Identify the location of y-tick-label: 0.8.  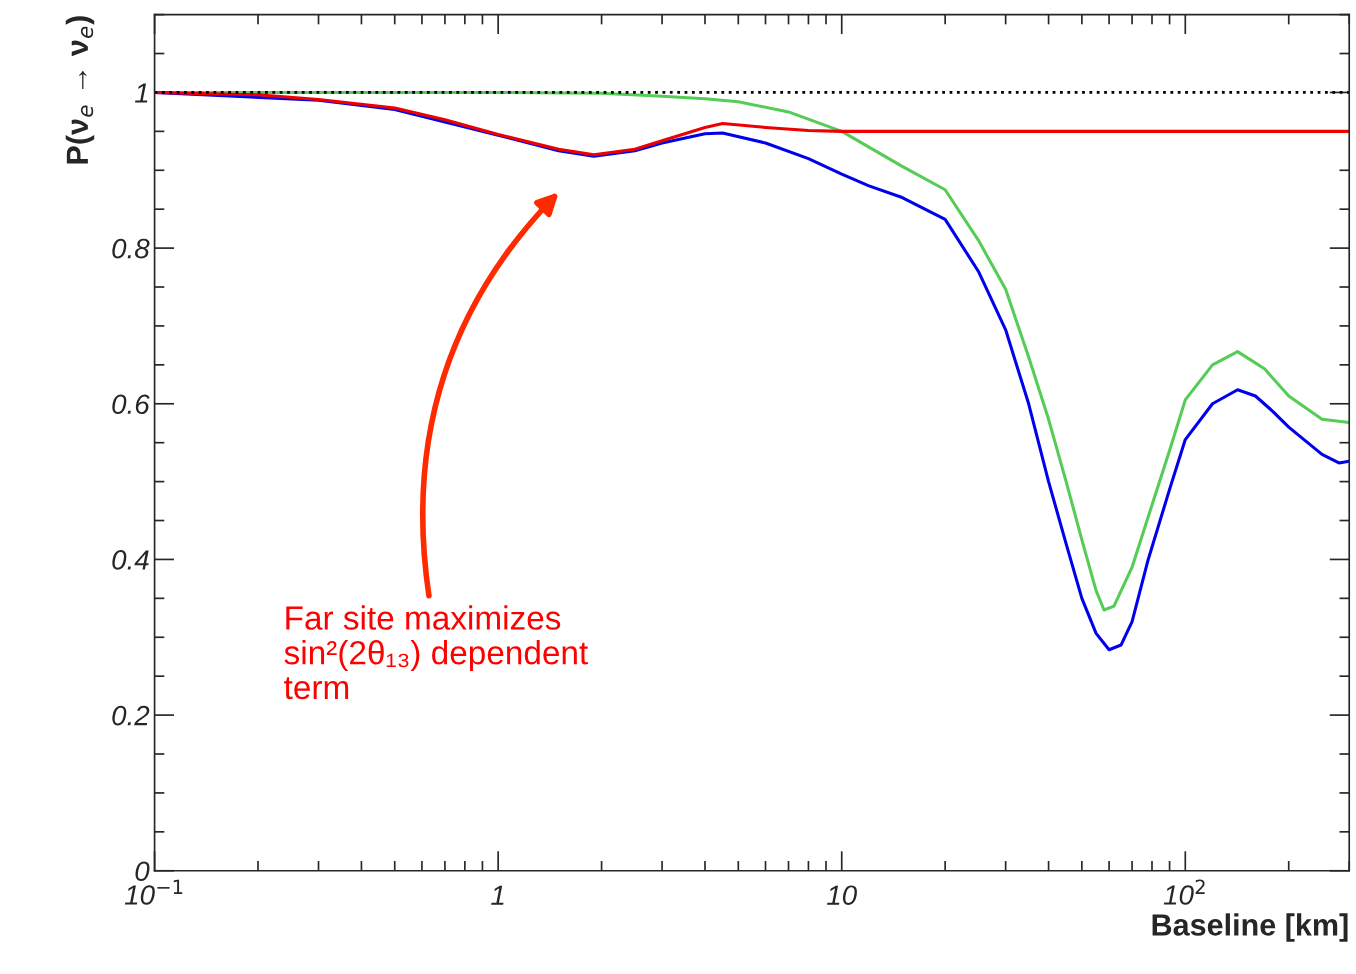
(131, 248).